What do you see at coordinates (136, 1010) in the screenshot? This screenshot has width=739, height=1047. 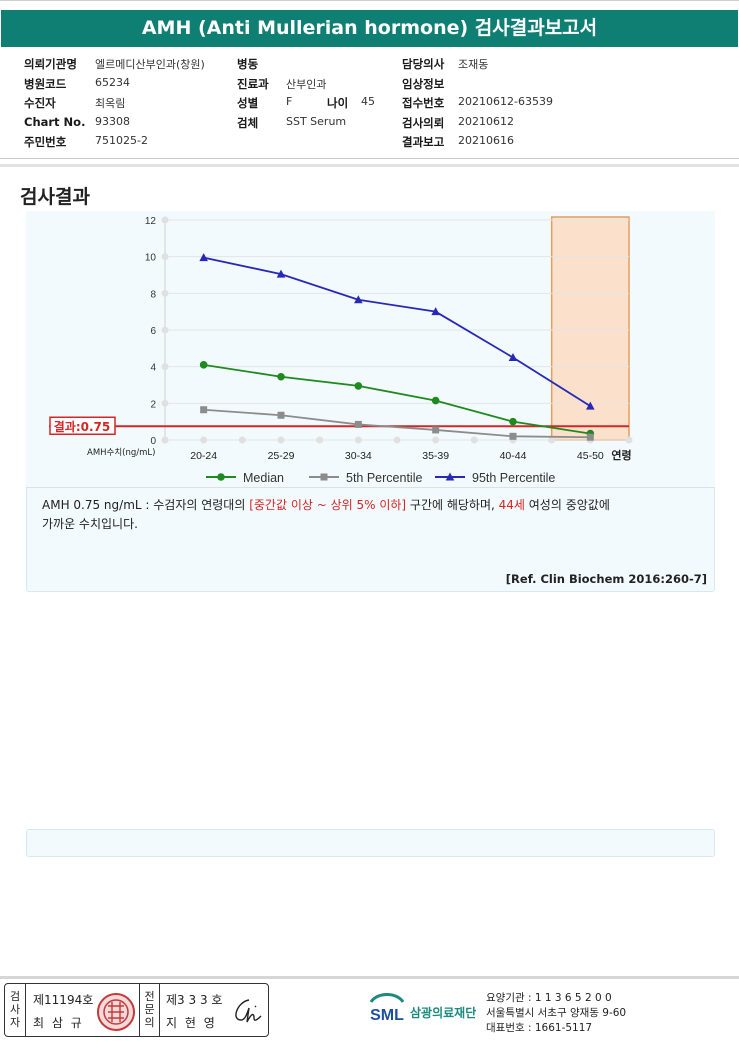 I see `signature-box: 검사자 제11194호 최 삼 규 전문의 제3 3 3 호 지 현 영` at bounding box center [136, 1010].